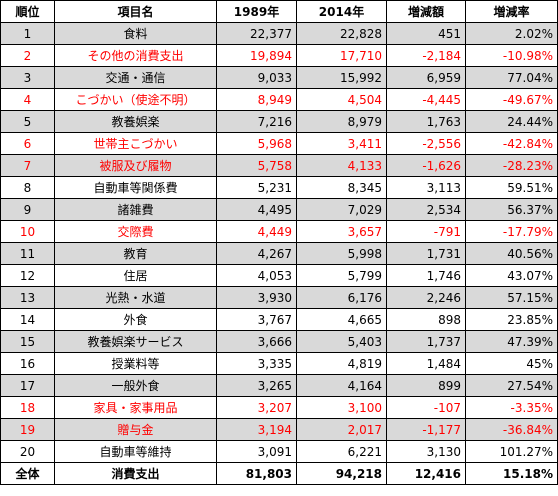 This screenshot has height=496, width=558. I want to click on table-row: 12 住居 4,053 5,799 1,746 43.07%, so click(279, 275).